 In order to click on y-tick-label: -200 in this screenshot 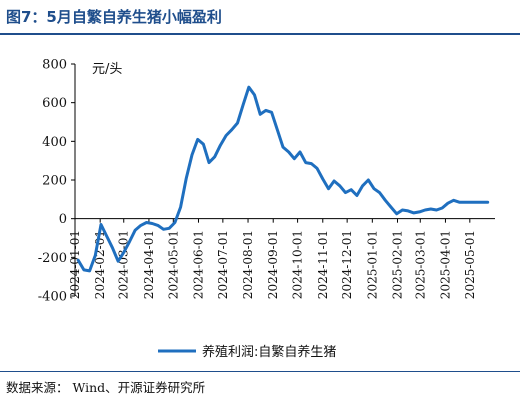, I will do `click(52, 258)`.